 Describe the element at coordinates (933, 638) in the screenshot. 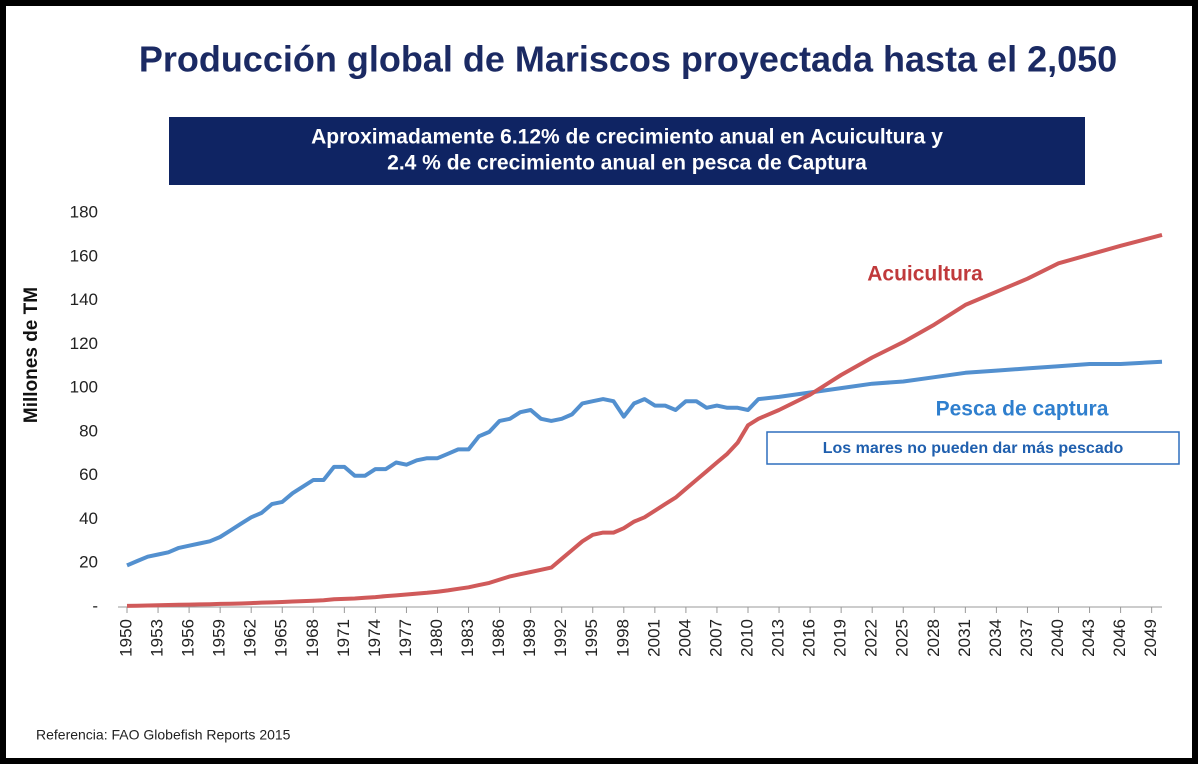

I see `x-tick-label: 2028` at that location.